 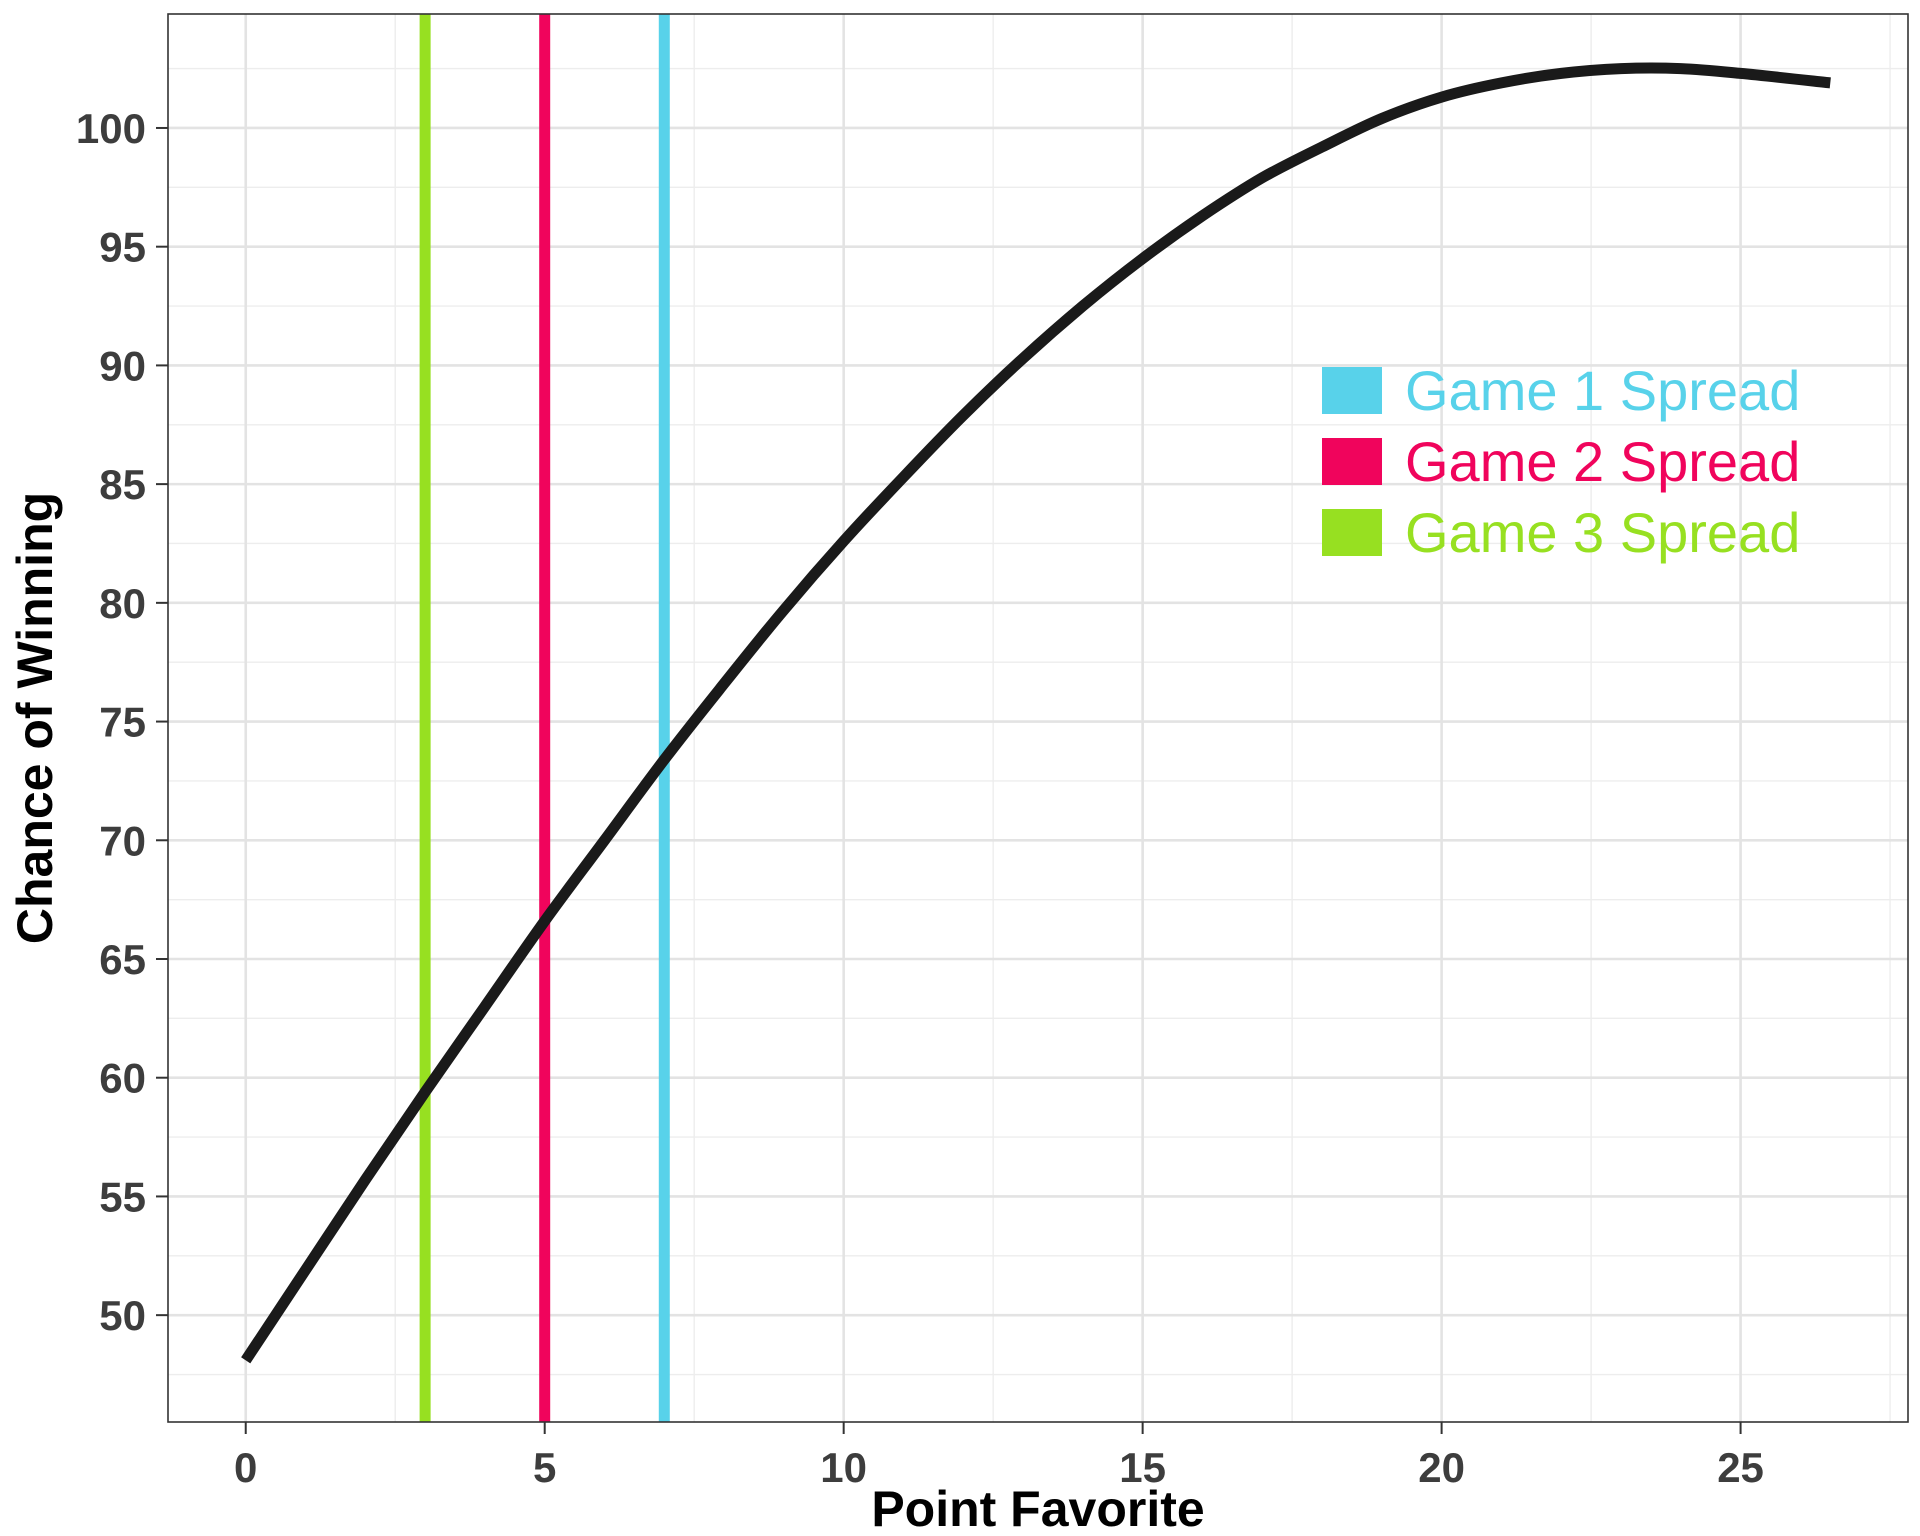 What do you see at coordinates (1740, 1467) in the screenshot?
I see `x-tick-label: 25` at bounding box center [1740, 1467].